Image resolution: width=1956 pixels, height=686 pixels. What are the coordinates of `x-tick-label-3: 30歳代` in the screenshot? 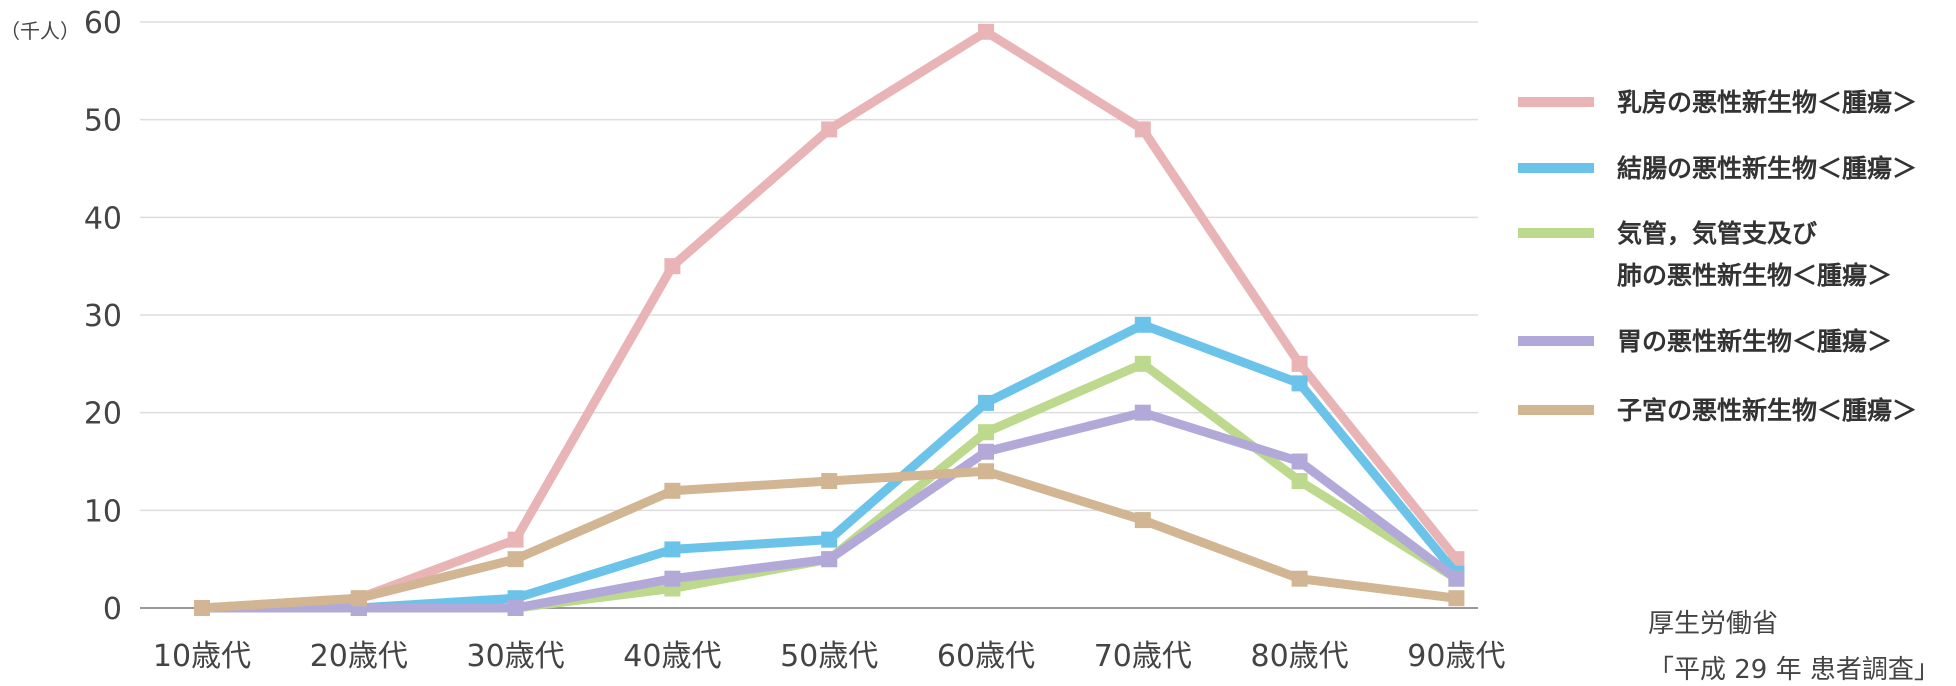 It's located at (516, 656).